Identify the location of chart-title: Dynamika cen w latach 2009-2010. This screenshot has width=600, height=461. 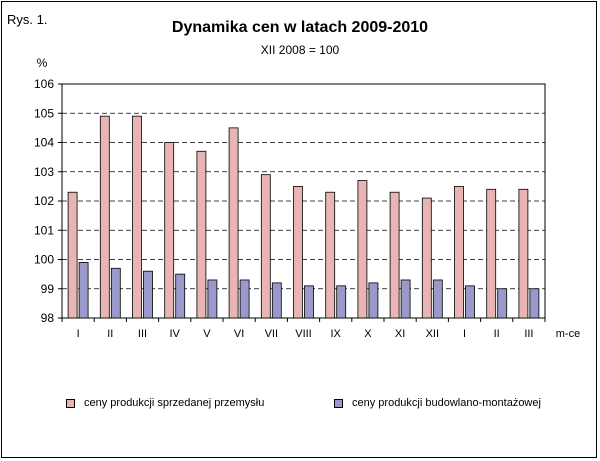
(300, 27).